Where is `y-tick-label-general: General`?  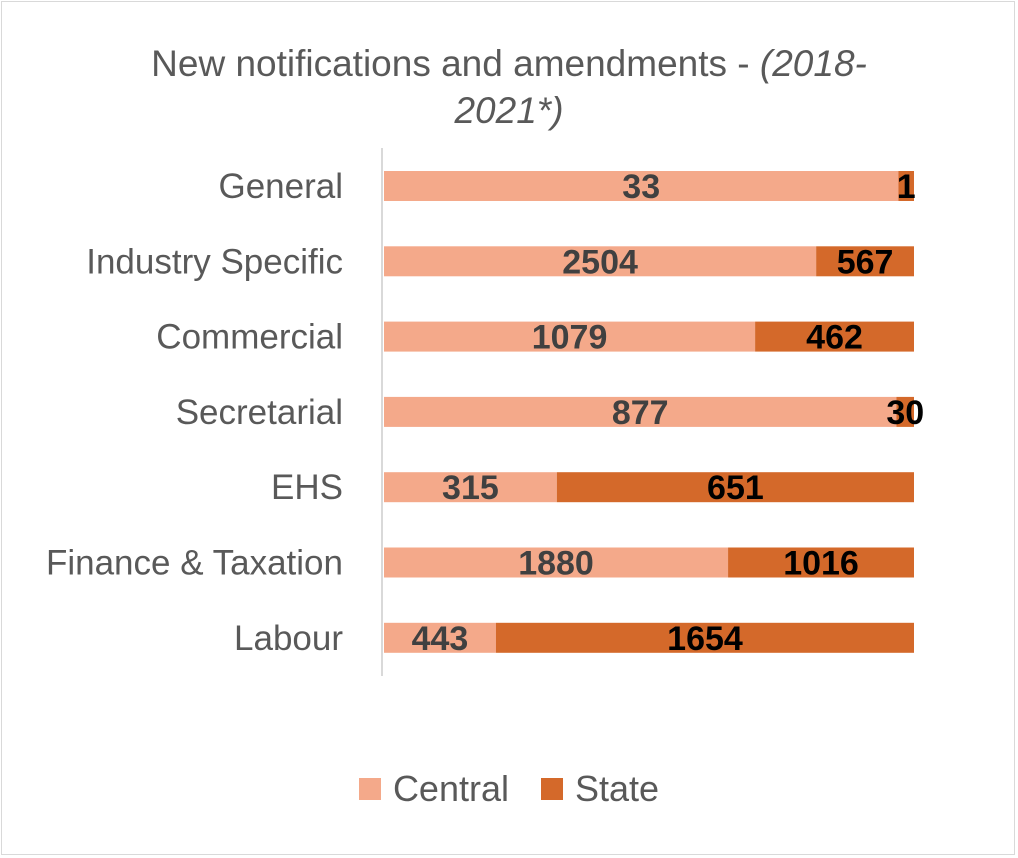 y-tick-label-general: General is located at coordinates (280, 186).